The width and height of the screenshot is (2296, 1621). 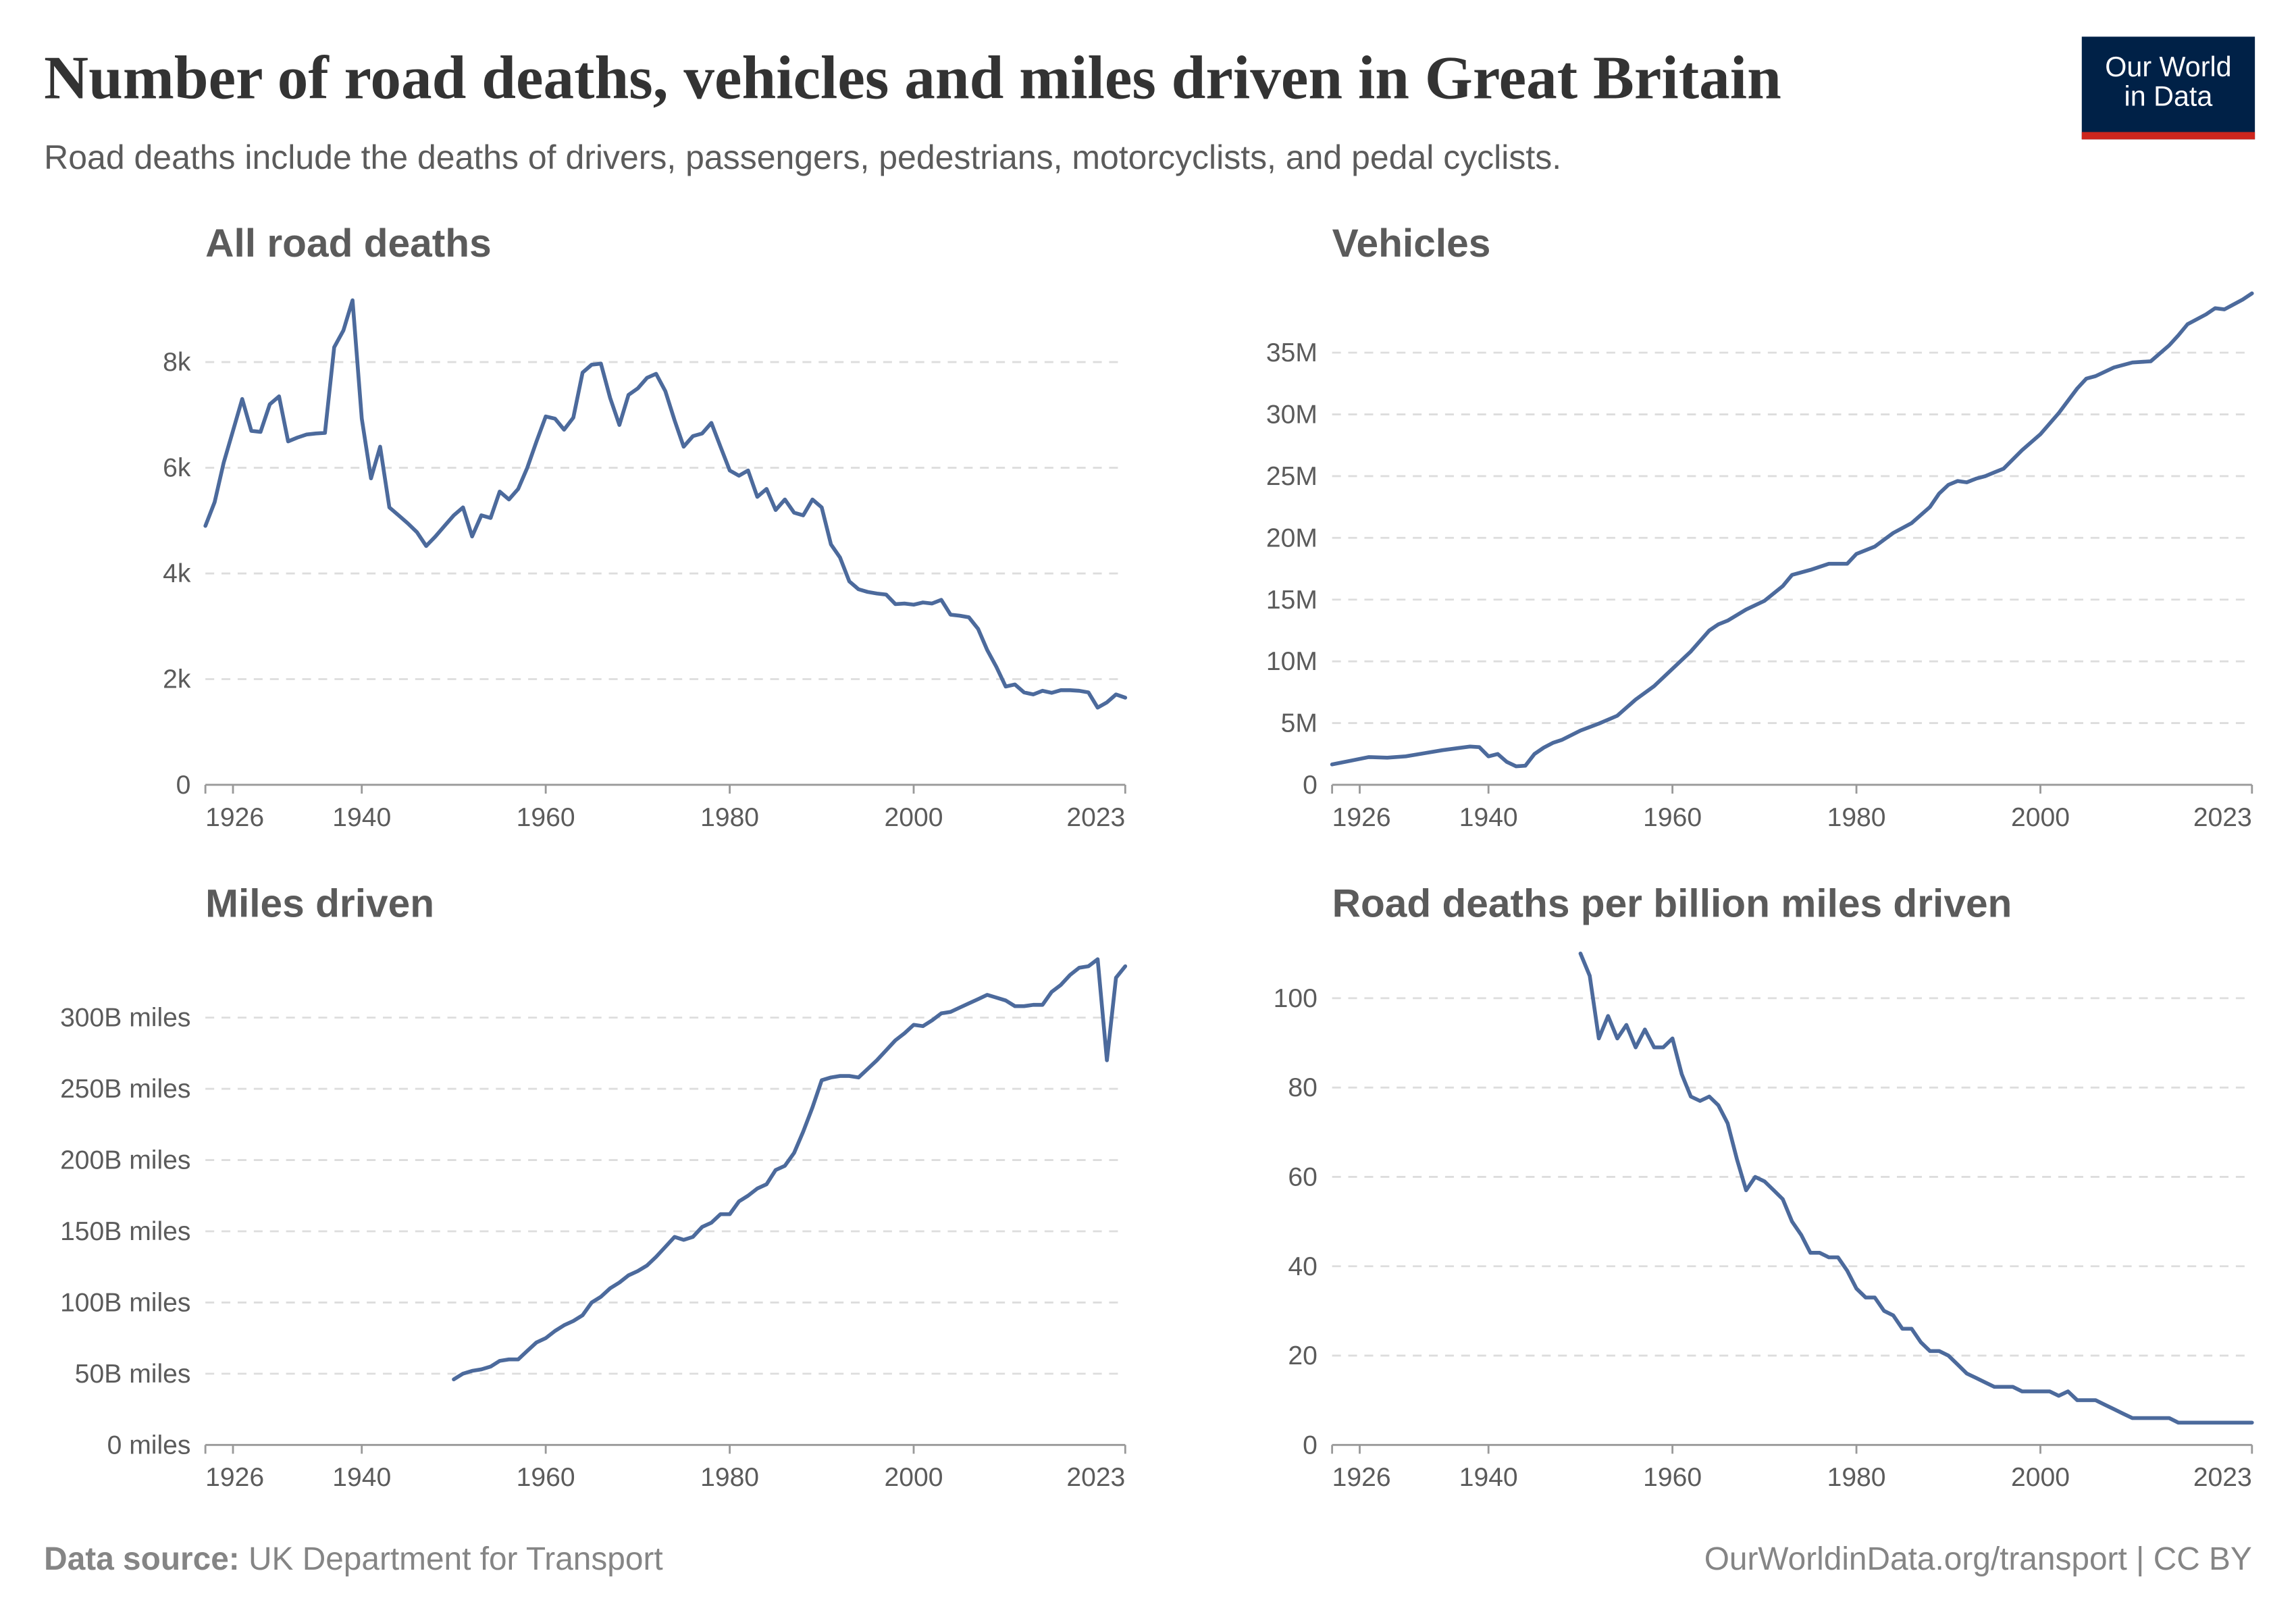 What do you see at coordinates (125, 1302) in the screenshot?
I see `y-tick-label: 100B miles` at bounding box center [125, 1302].